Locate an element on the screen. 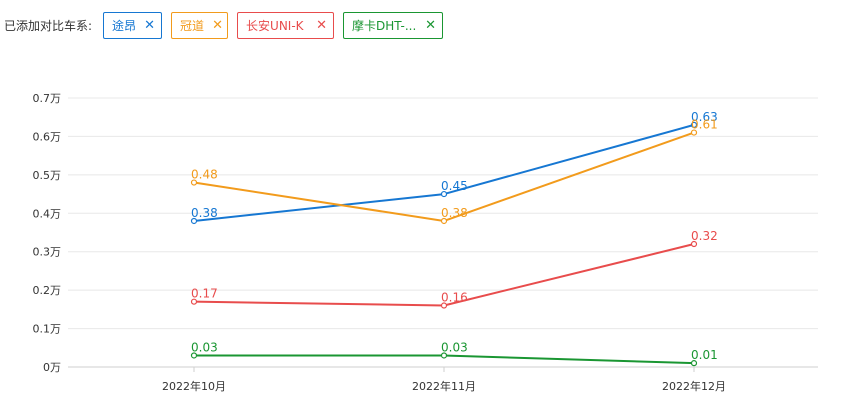  chip-label: 长安UNI-K is located at coordinates (275, 25).